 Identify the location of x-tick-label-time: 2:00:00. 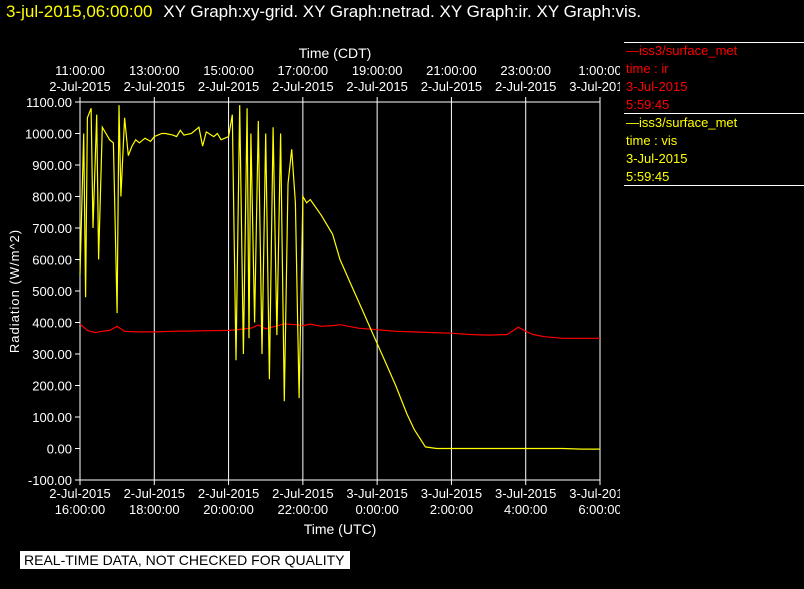
(451, 509).